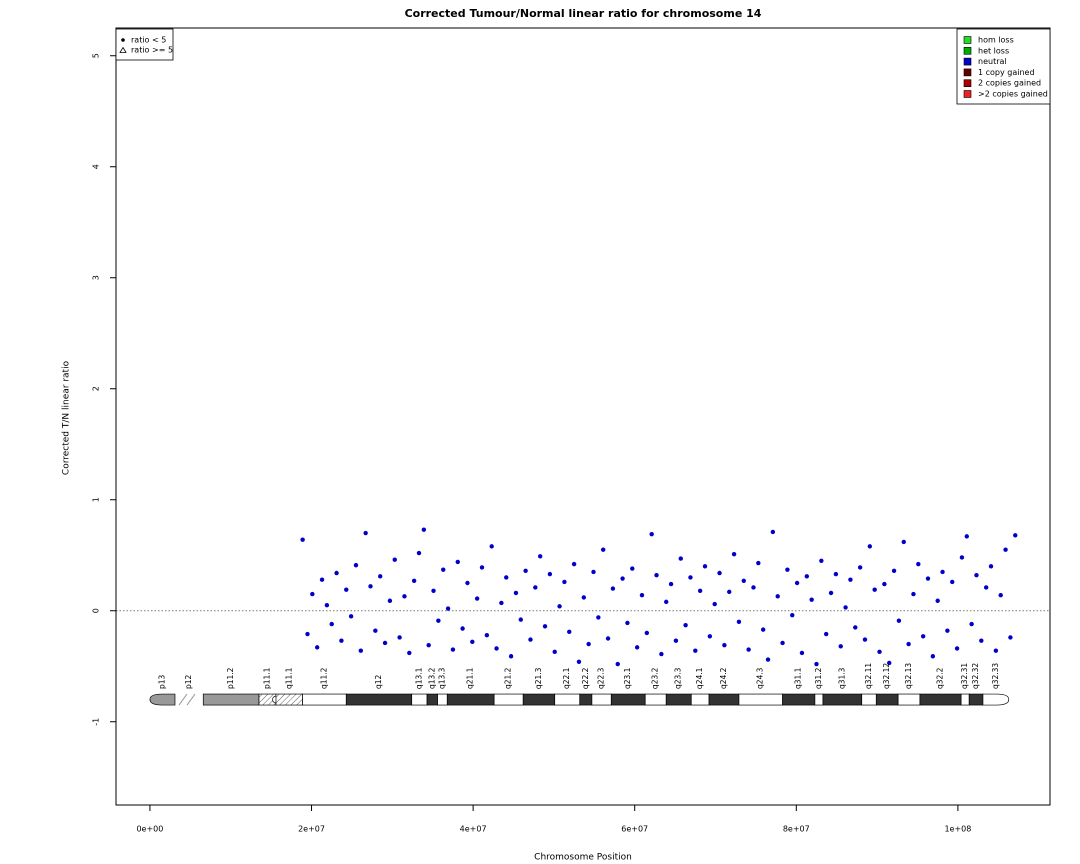  What do you see at coordinates (183, 699) in the screenshot?
I see `stalk` at bounding box center [183, 699].